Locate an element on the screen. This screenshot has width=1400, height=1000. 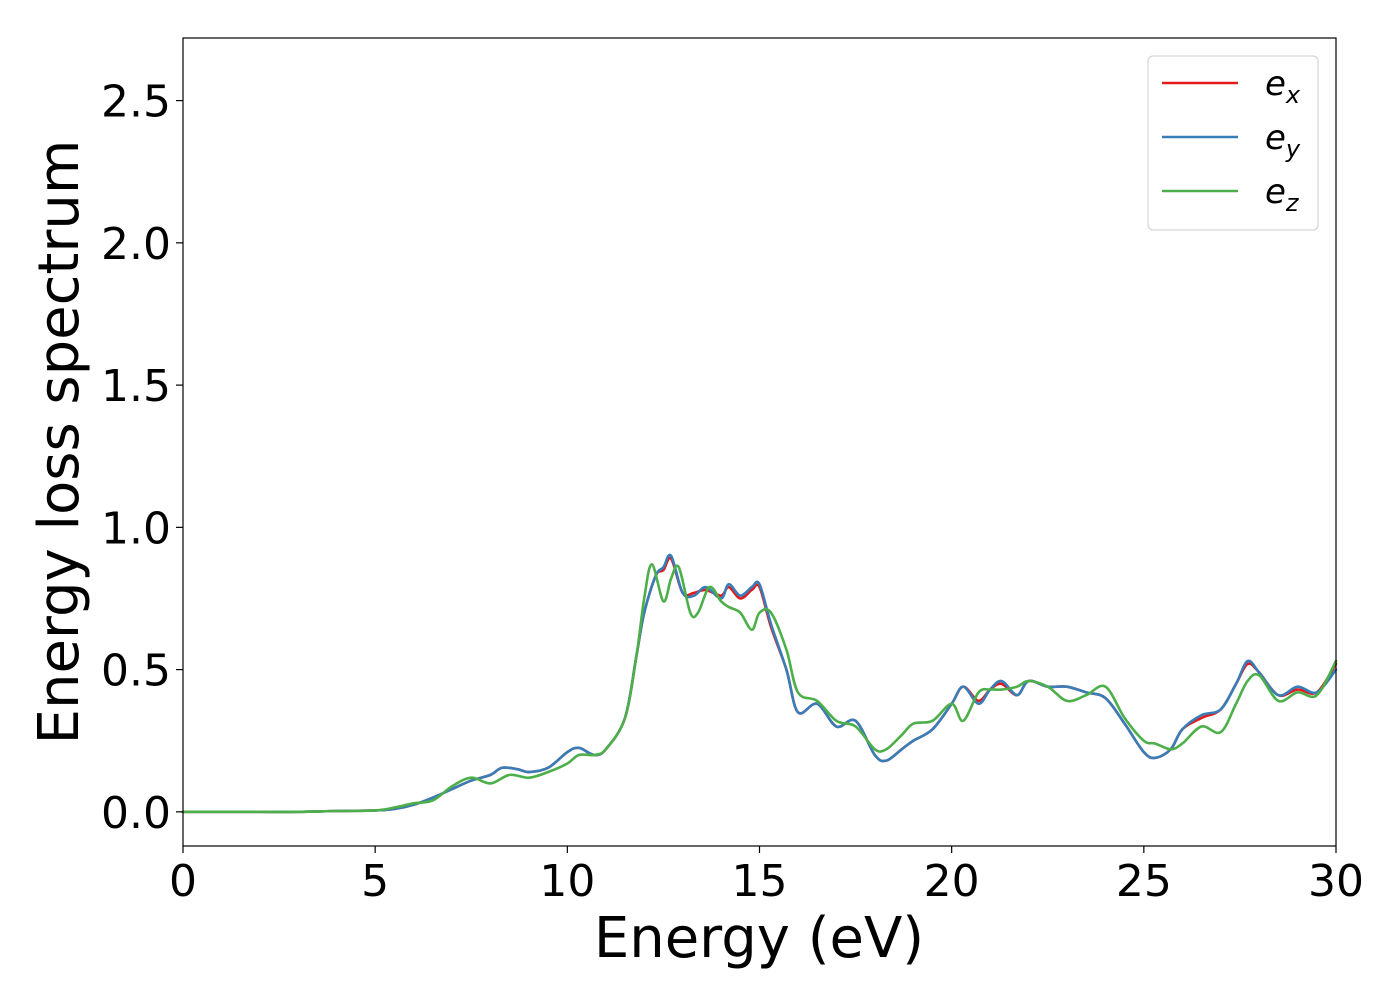
y-tick-label: 0.5 is located at coordinates (136, 671).